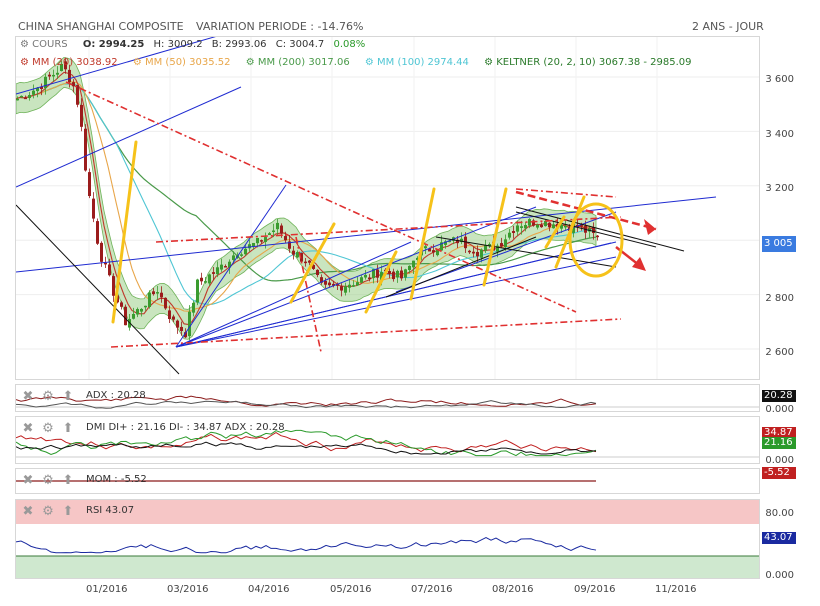 The width and height of the screenshot is (820, 606). Describe the element at coordinates (588, 62) in the screenshot. I see `keltner-legend: ⚙ KELTNER (20, 2, 10) 3067.38 - 2985.09` at that location.